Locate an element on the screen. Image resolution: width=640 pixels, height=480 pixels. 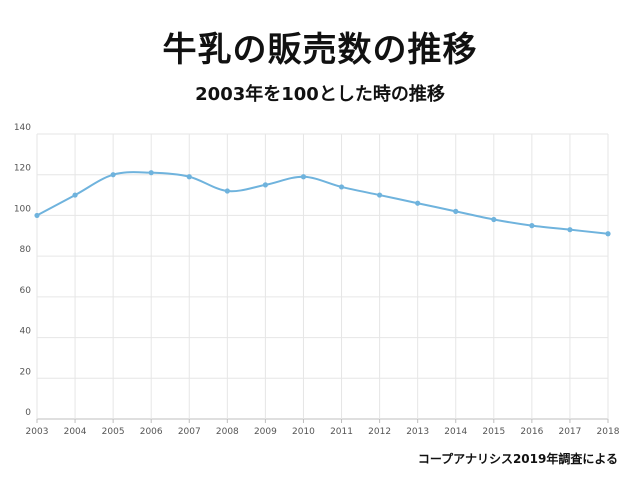
x-tick-label: 2009 is located at coordinates (265, 432).